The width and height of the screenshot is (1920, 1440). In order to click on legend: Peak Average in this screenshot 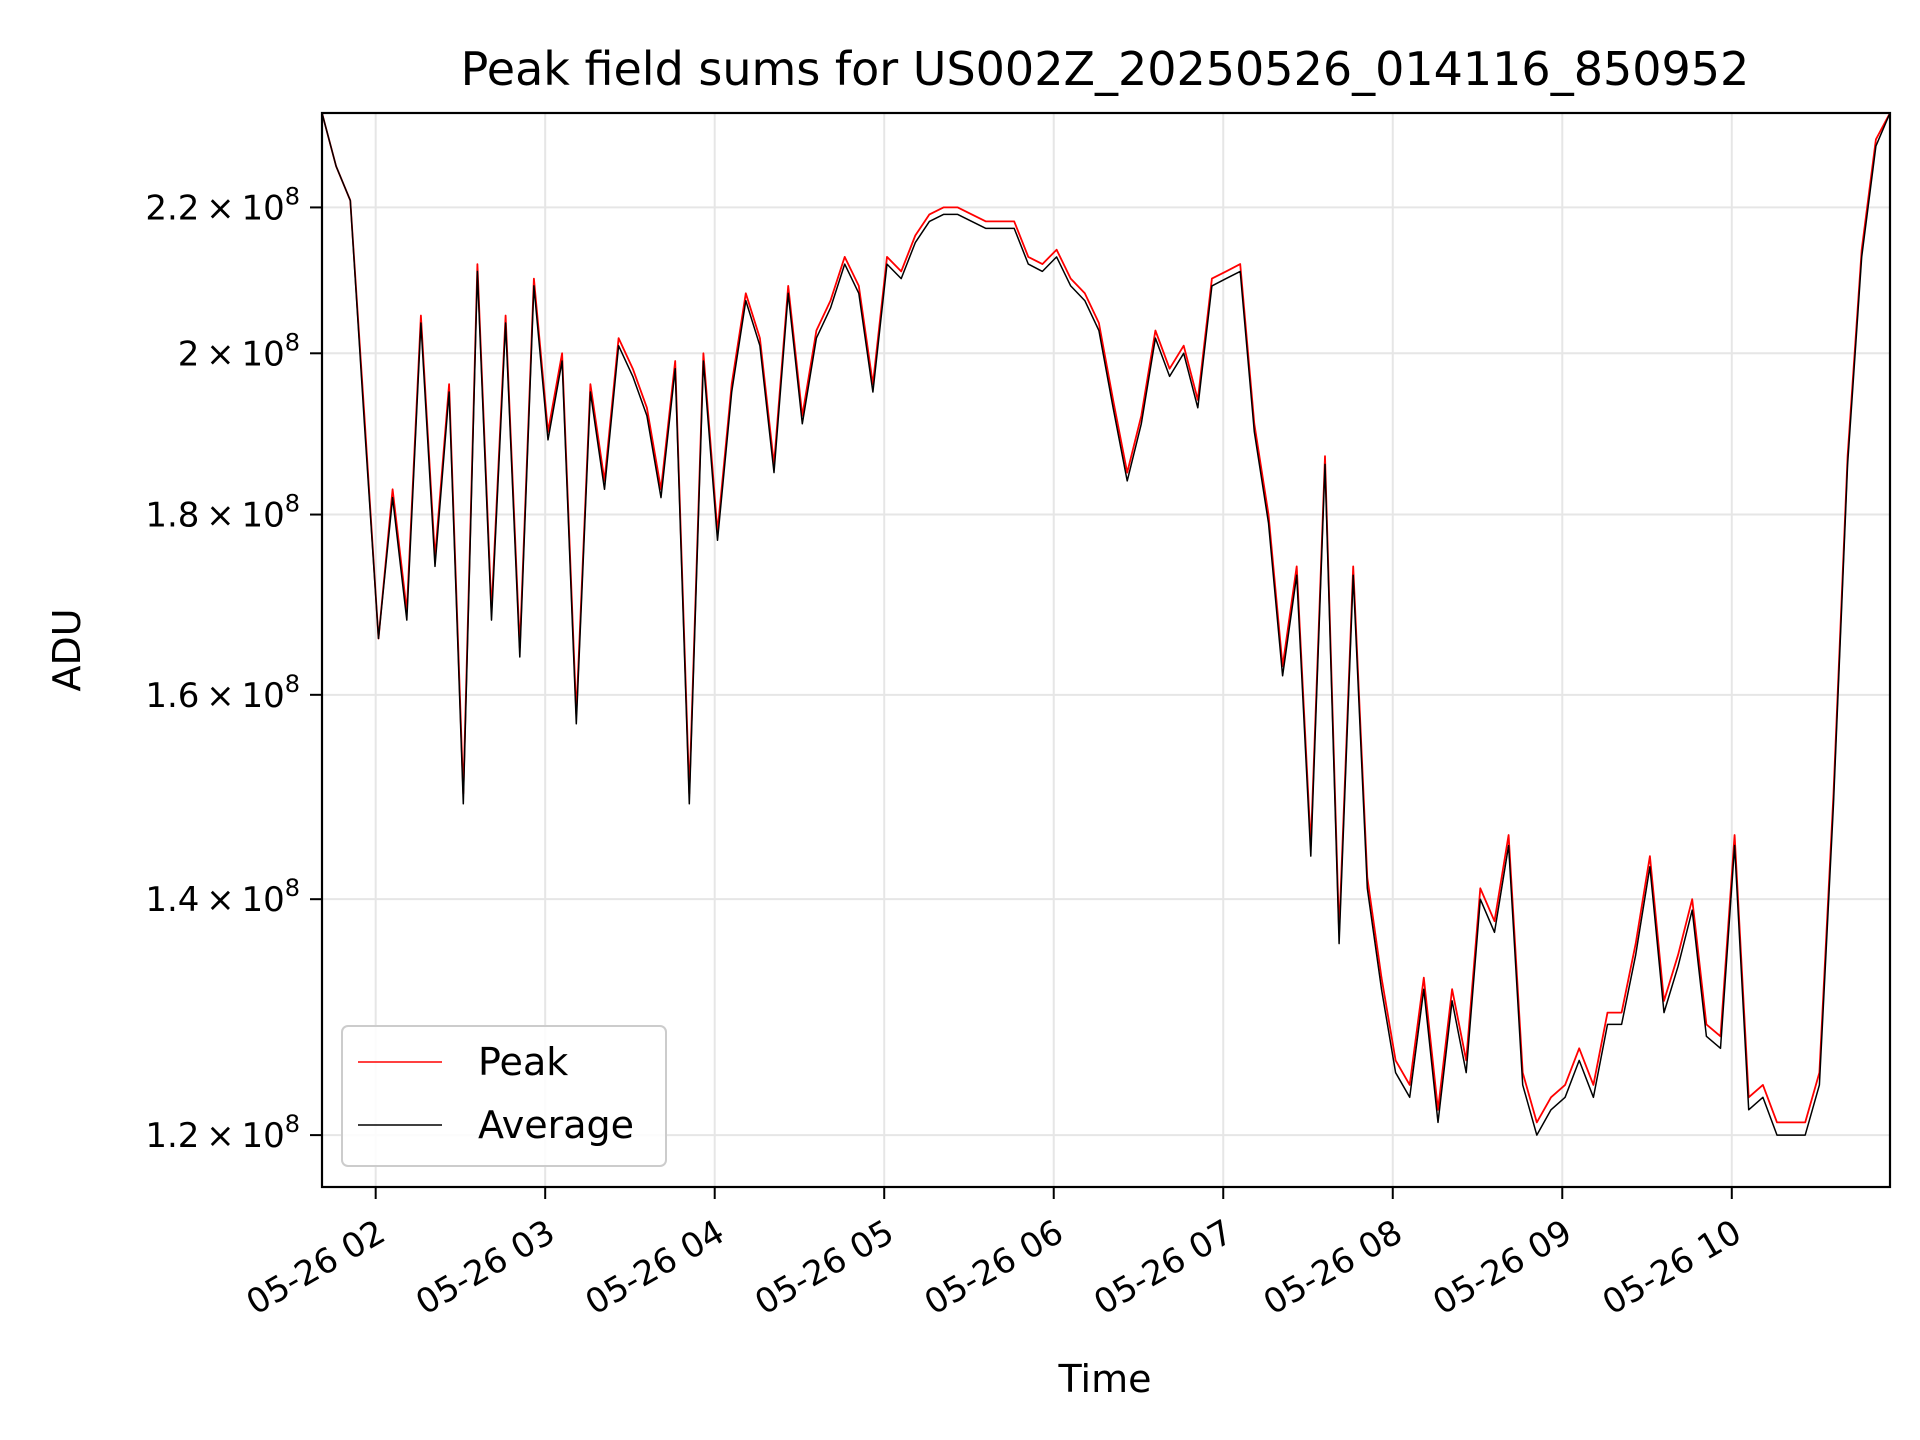, I will do `click(504, 1096)`.